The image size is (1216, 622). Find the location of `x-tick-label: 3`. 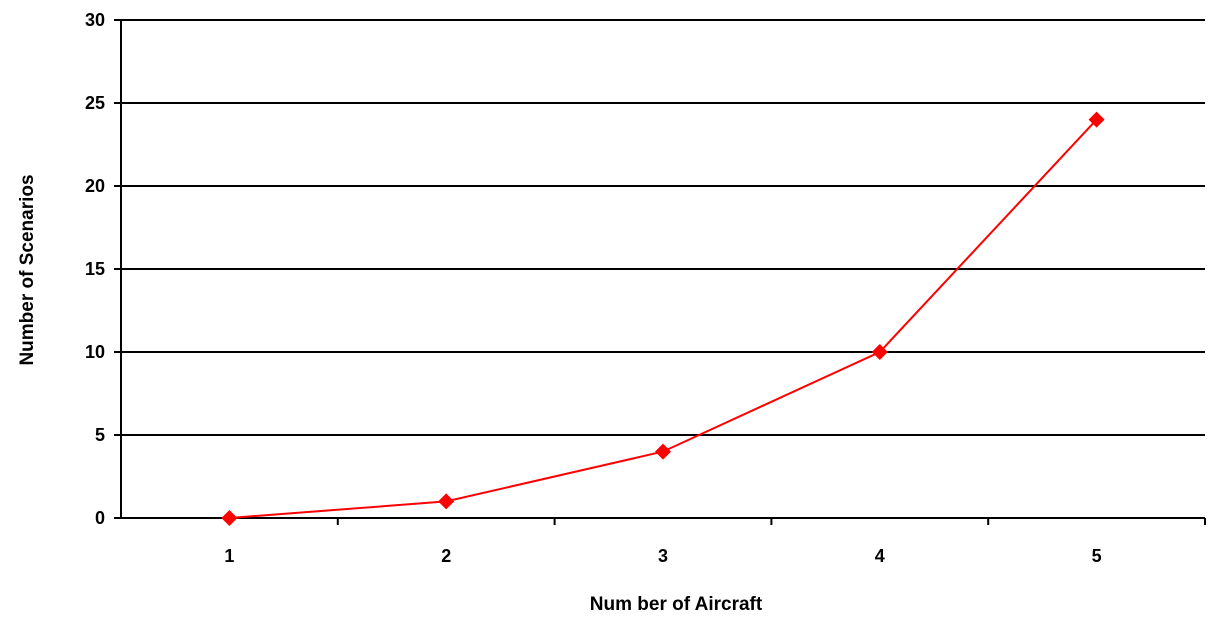

x-tick-label: 3 is located at coordinates (663, 556).